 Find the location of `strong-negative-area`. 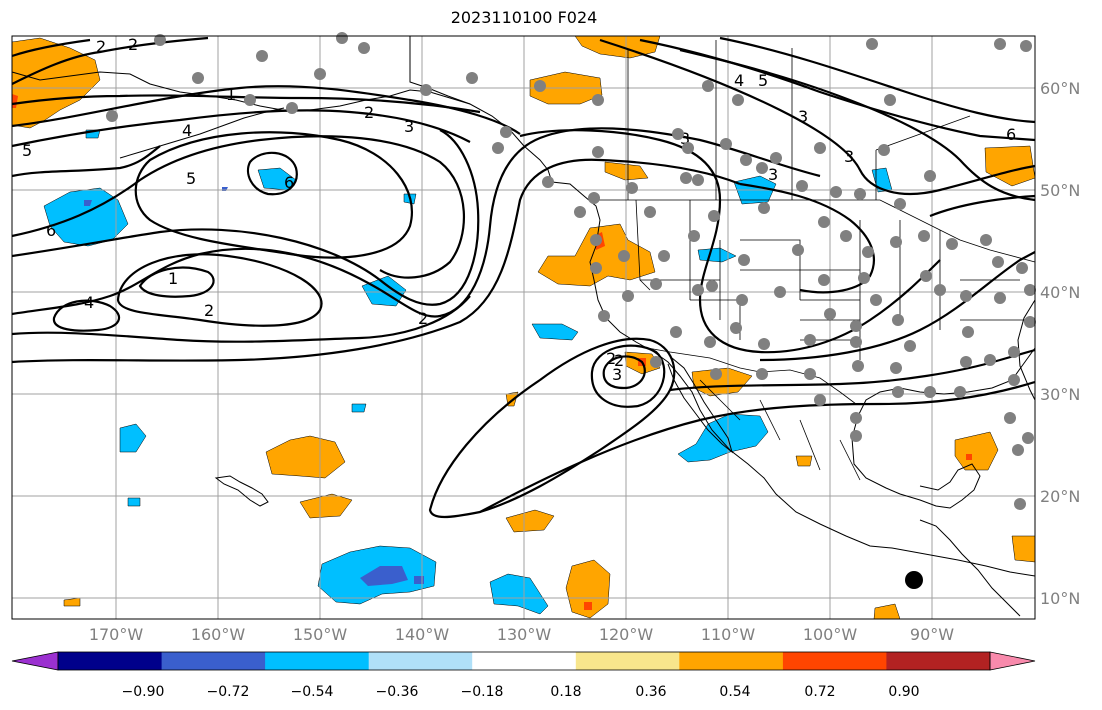

strong-negative-area is located at coordinates (88, 203).